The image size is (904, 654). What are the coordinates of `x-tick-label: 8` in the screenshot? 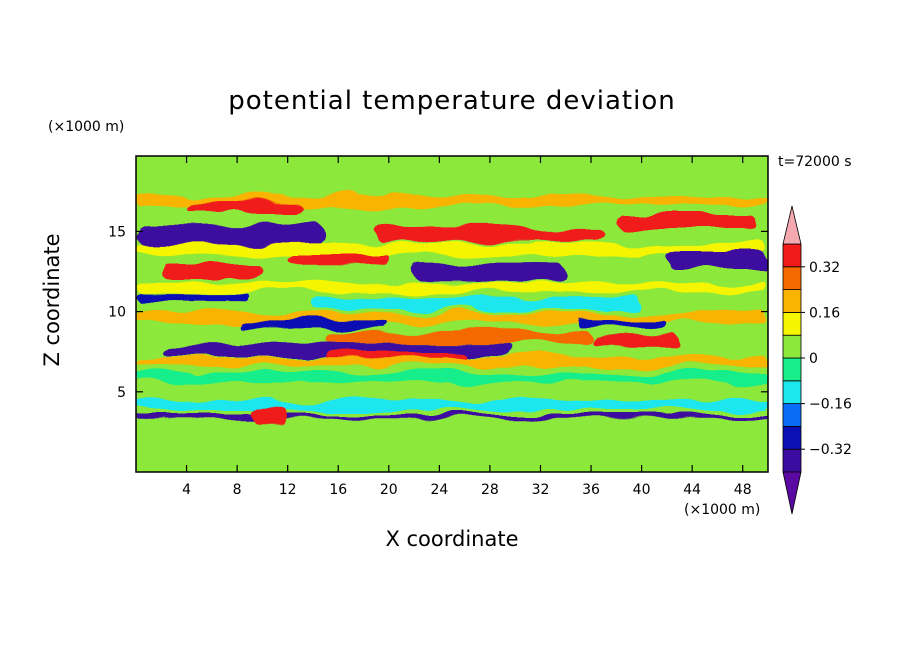 It's located at (237, 490).